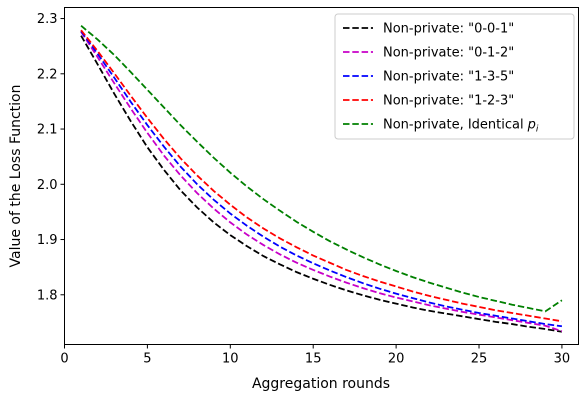 The image size is (584, 394). What do you see at coordinates (479, 359) in the screenshot?
I see `x-tick-label: 25` at bounding box center [479, 359].